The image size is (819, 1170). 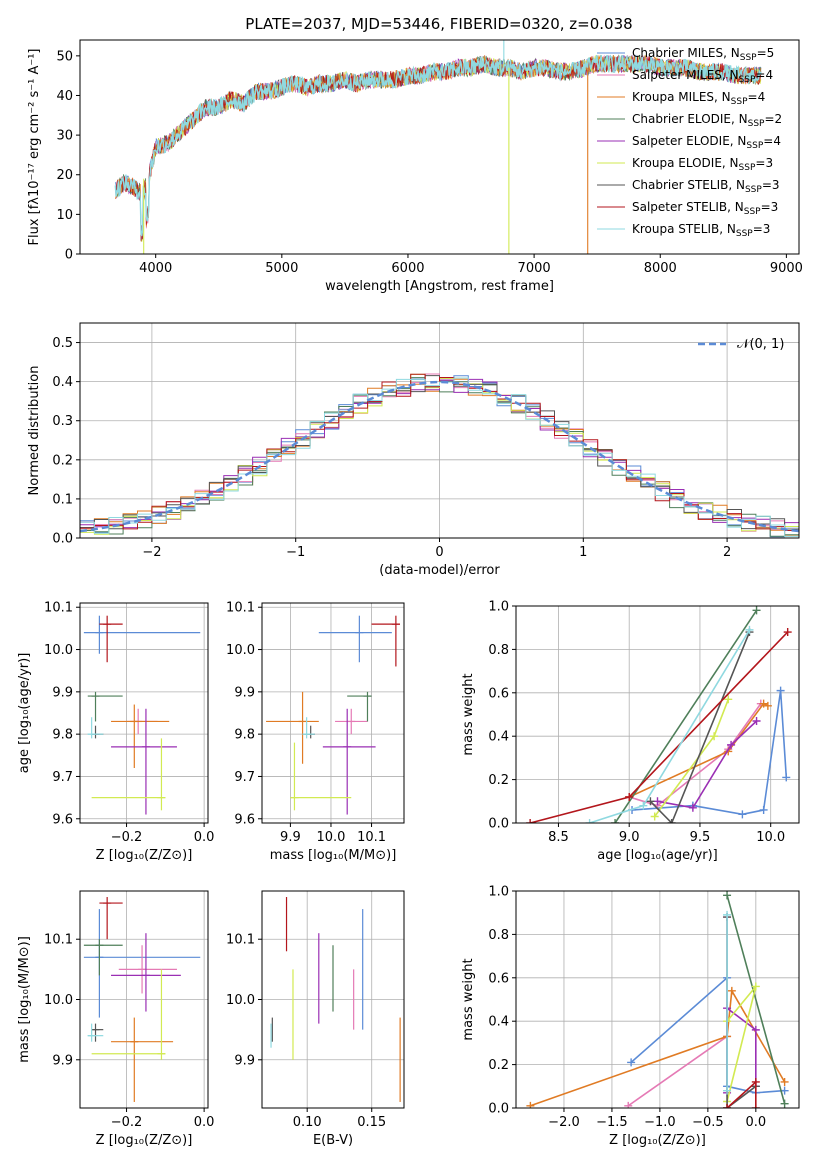 What do you see at coordinates (439, 456) in the screenshot?
I see `normal-curve` at bounding box center [439, 456].